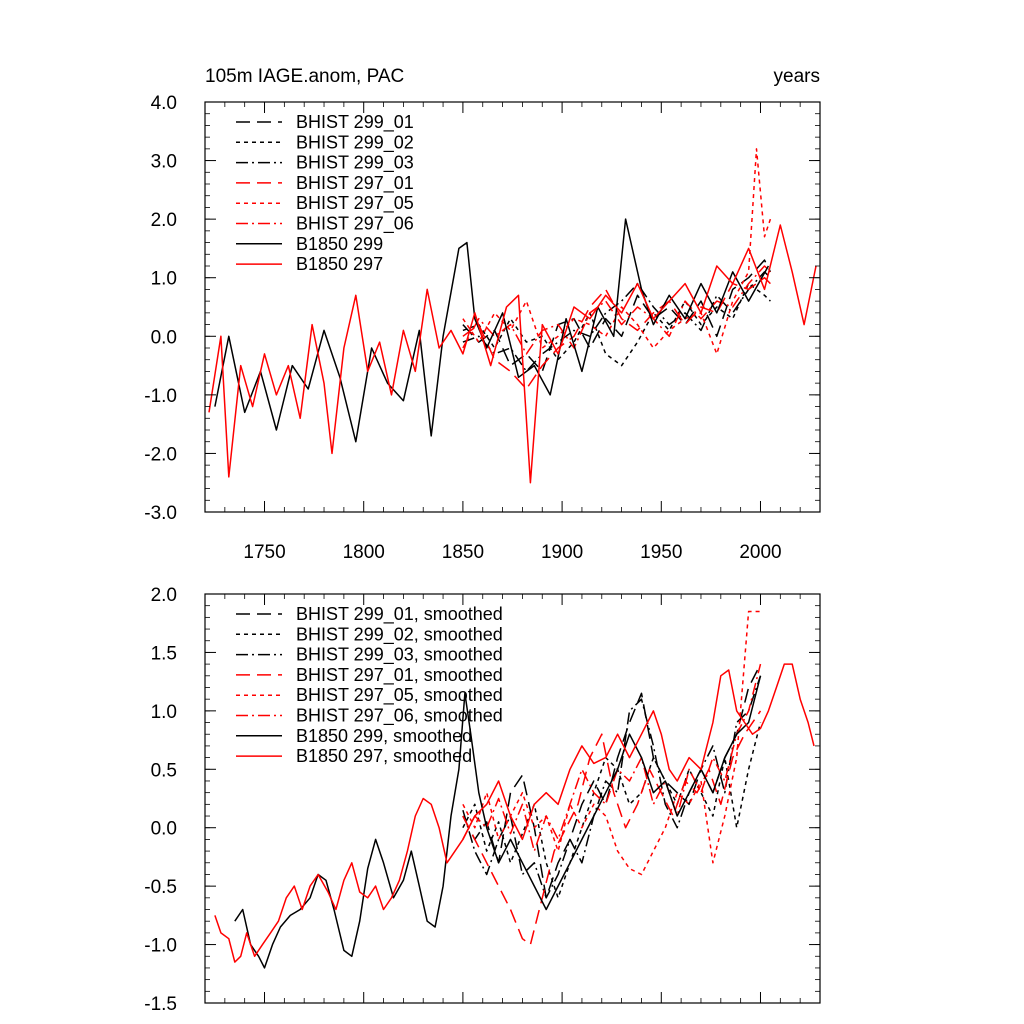 The image size is (1024, 1024). What do you see at coordinates (399, 675) in the screenshot?
I see `legend-label-3: BHIST 297_01, smoothed` at bounding box center [399, 675].